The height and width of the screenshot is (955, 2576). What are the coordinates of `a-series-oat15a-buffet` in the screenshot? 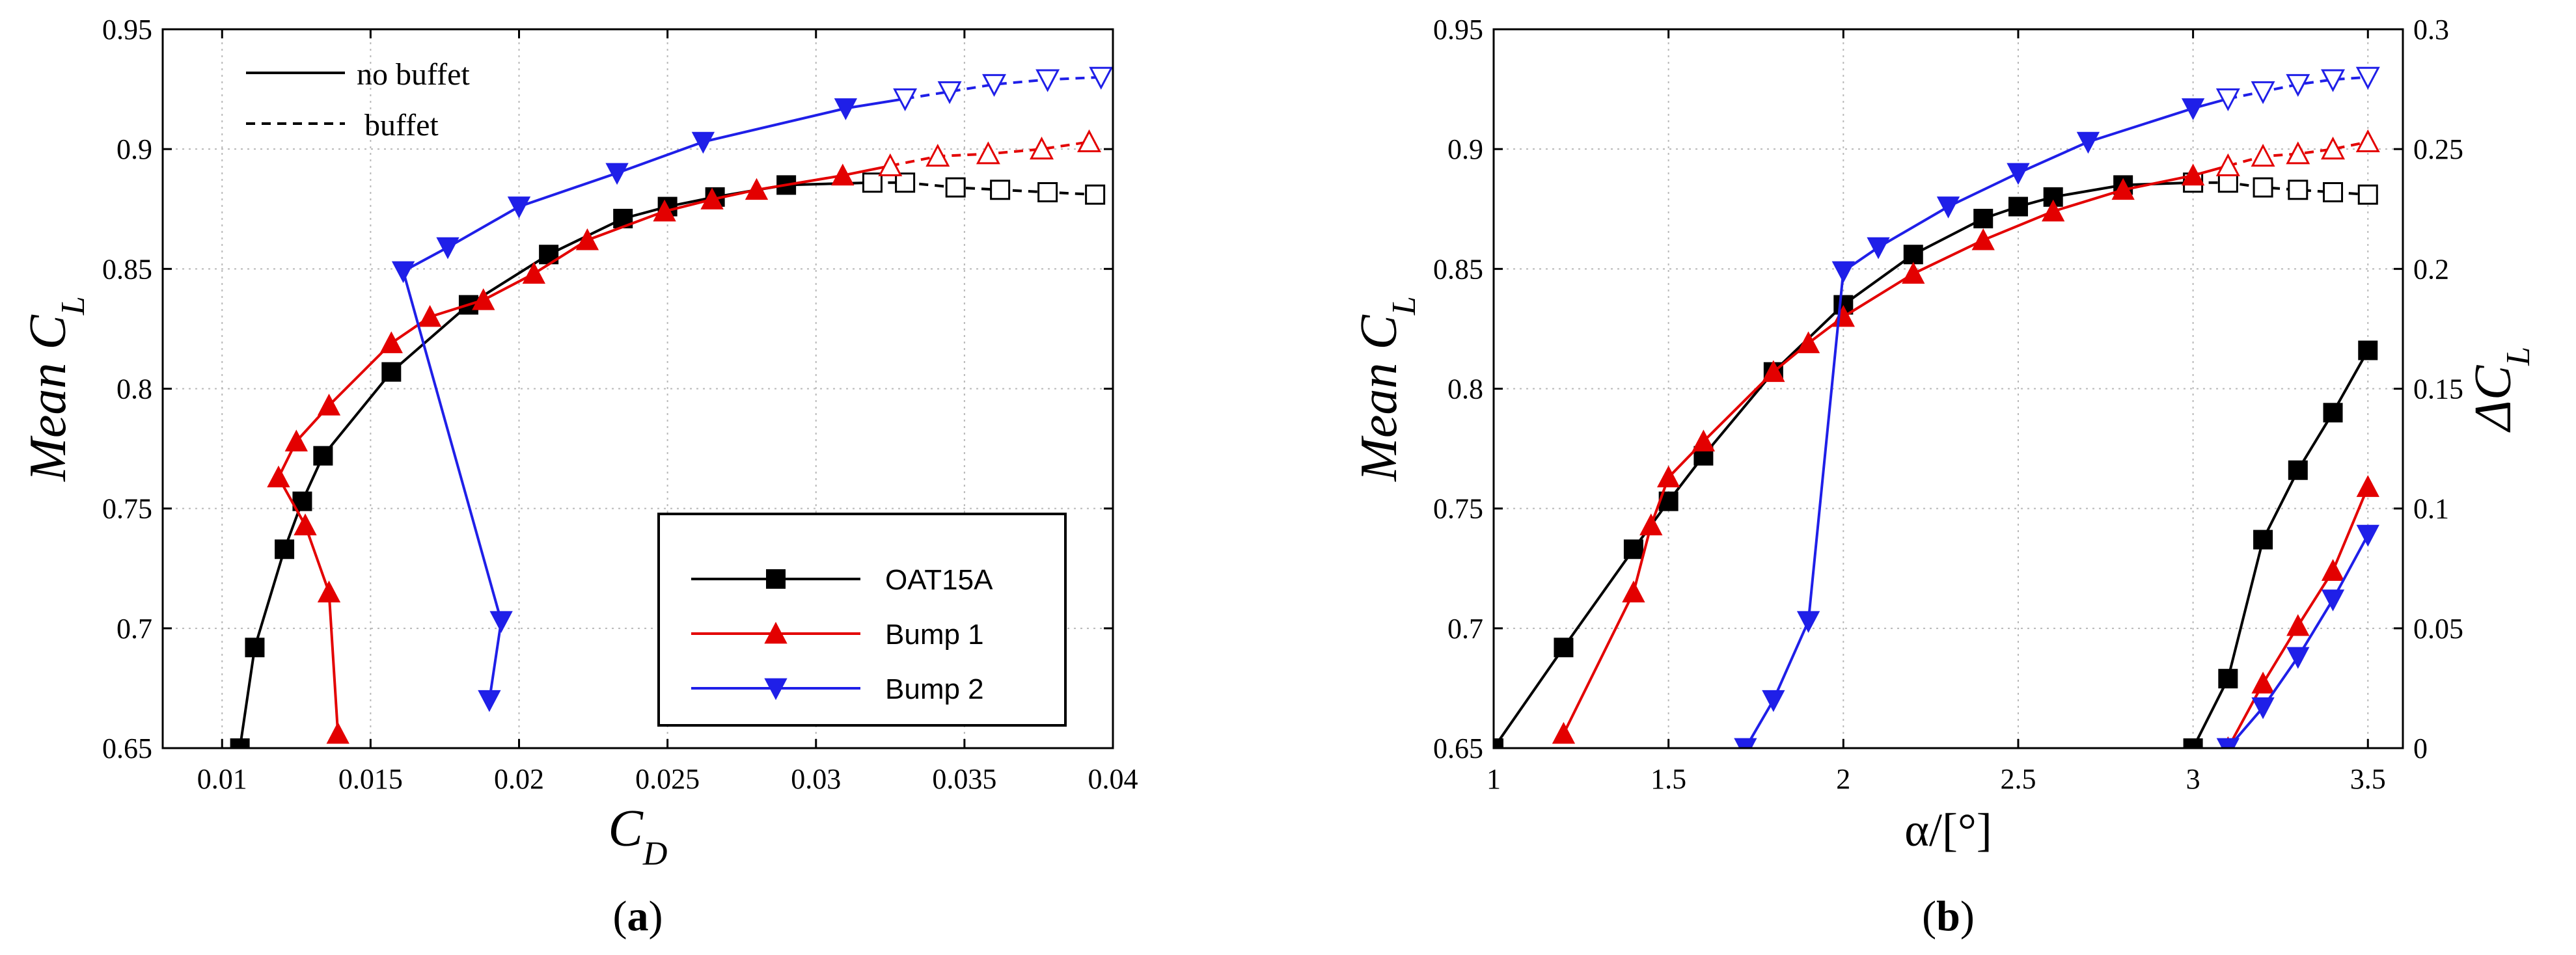 It's located at (984, 188).